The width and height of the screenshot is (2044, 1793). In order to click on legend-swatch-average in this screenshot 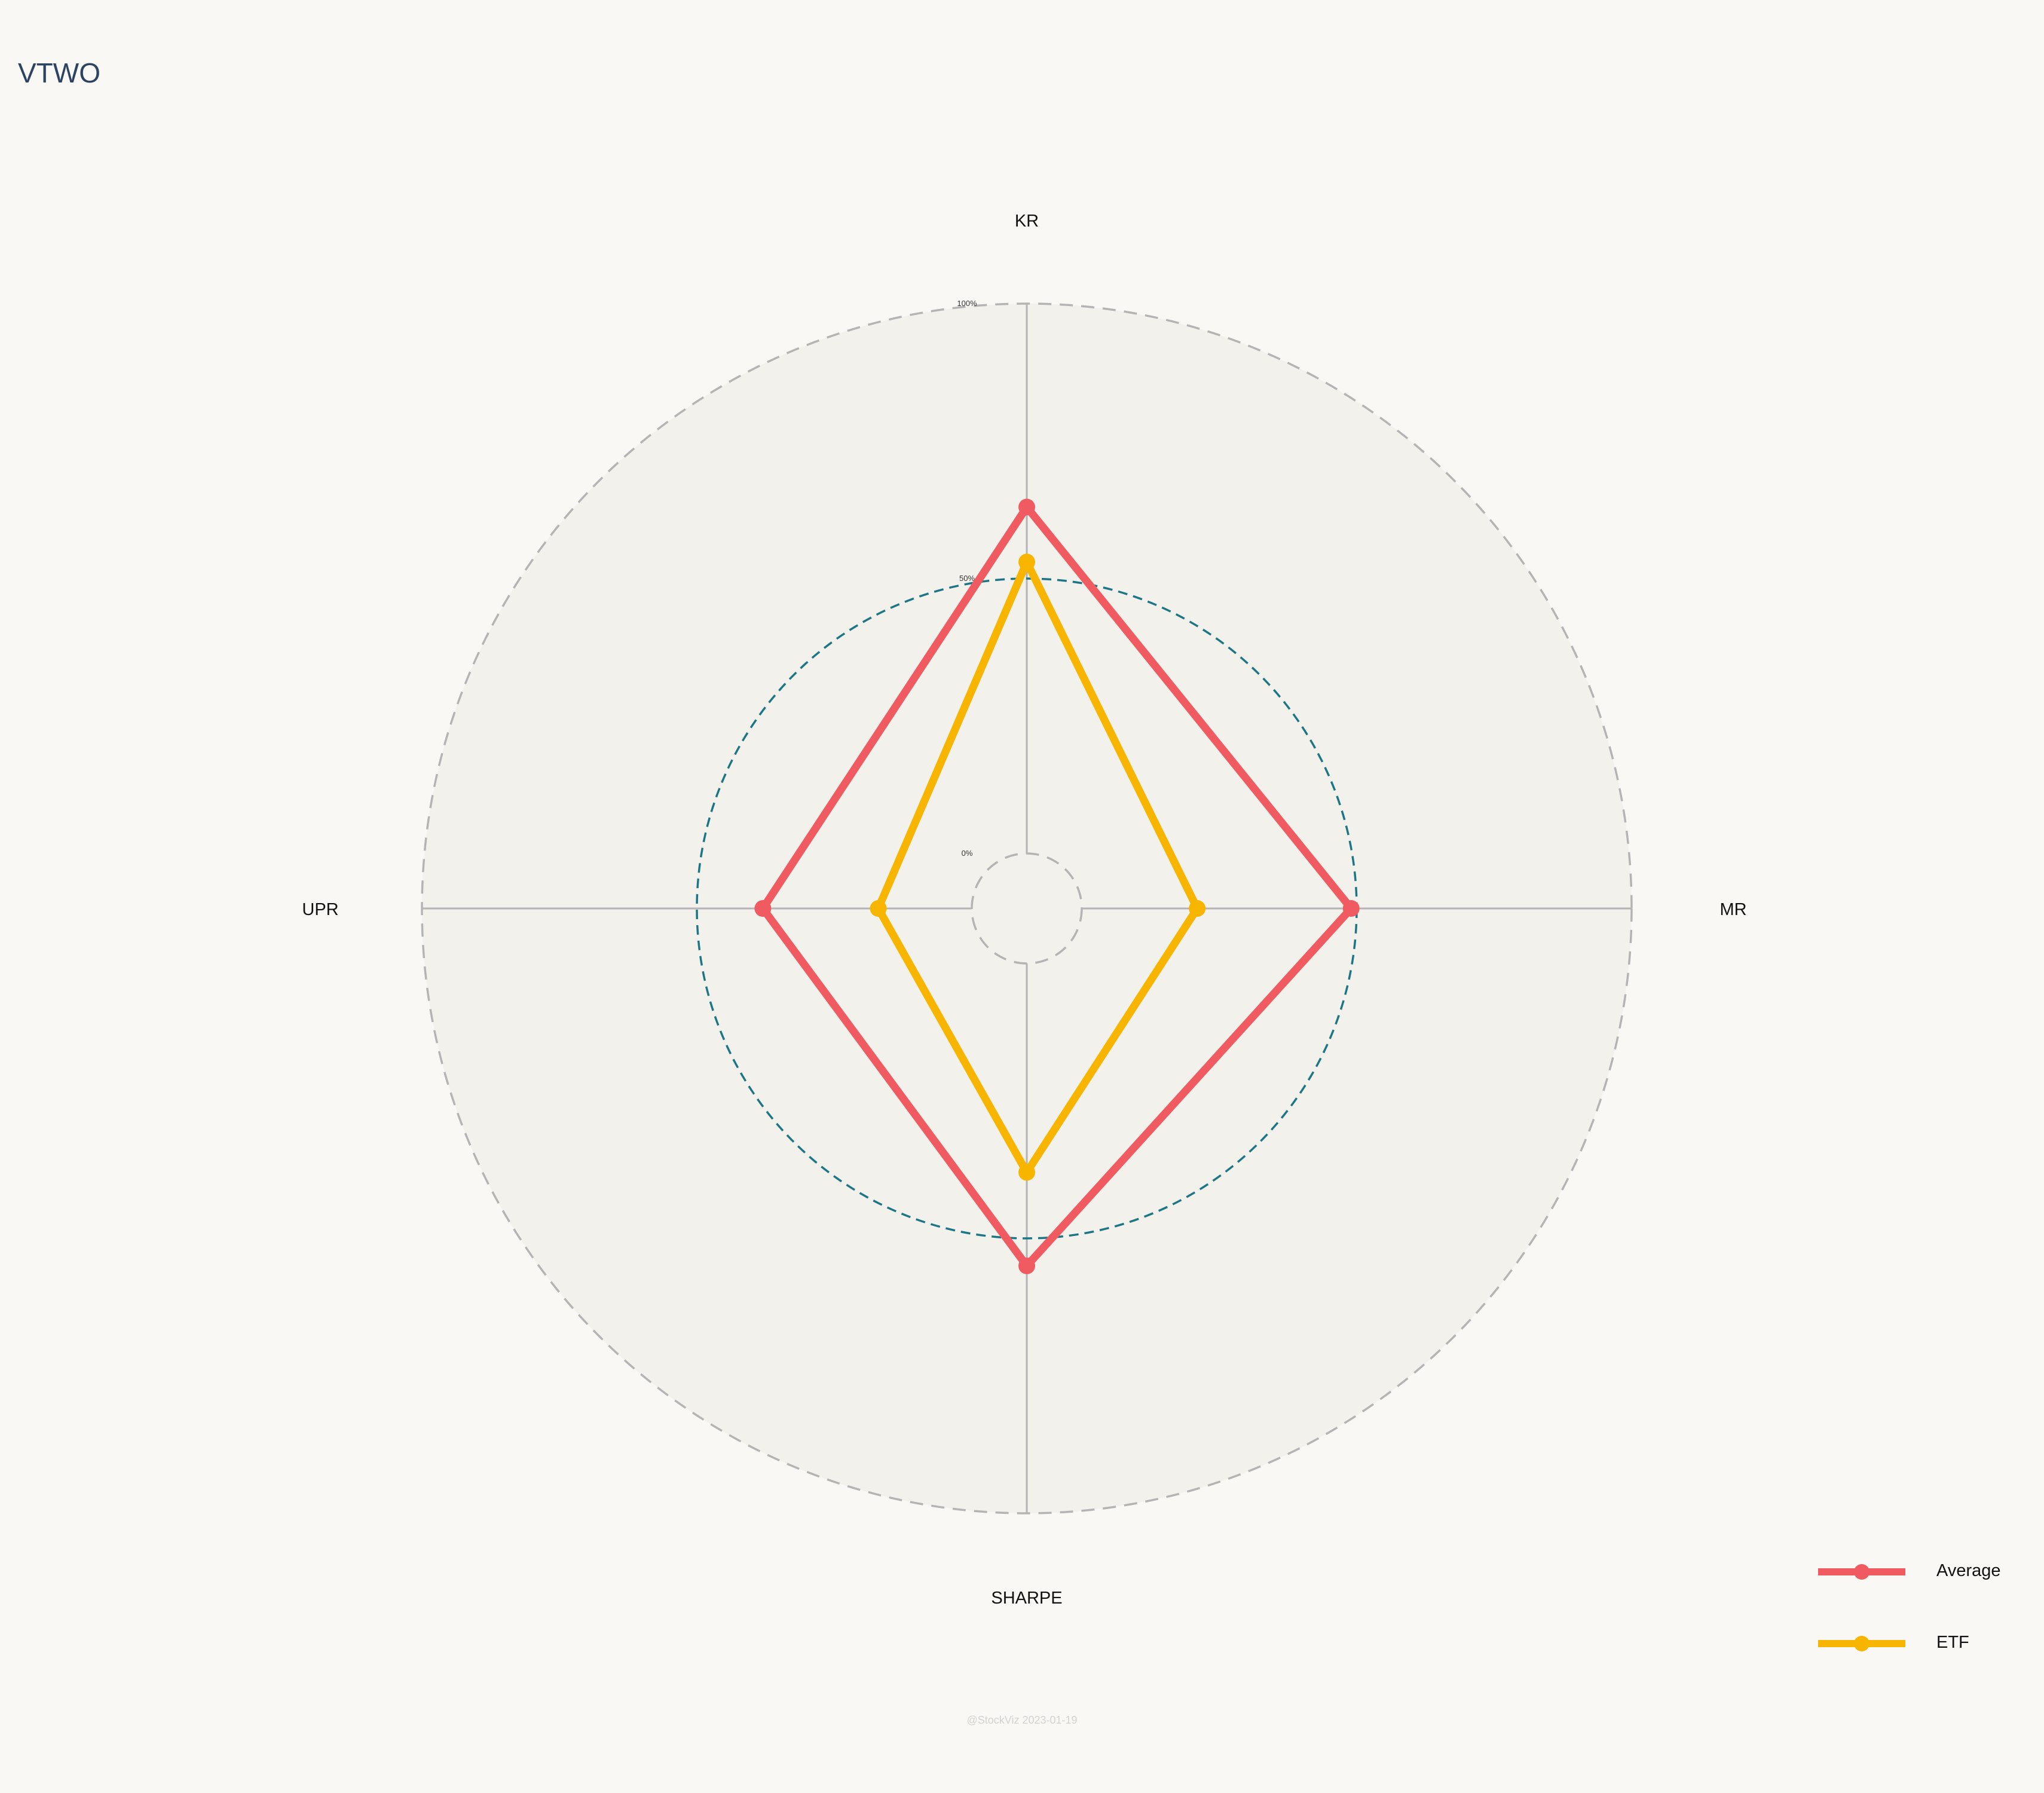, I will do `click(1861, 1572)`.